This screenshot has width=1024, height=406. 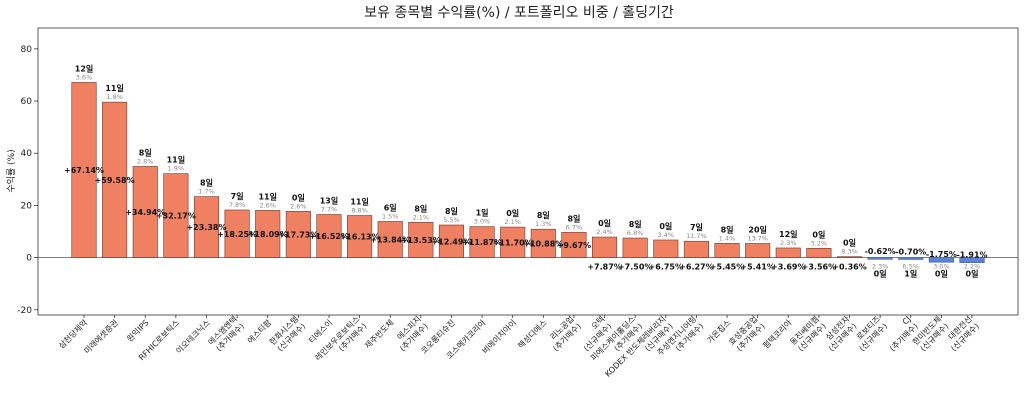 What do you see at coordinates (421, 240) in the screenshot?
I see `value-label: +13.53%` at bounding box center [421, 240].